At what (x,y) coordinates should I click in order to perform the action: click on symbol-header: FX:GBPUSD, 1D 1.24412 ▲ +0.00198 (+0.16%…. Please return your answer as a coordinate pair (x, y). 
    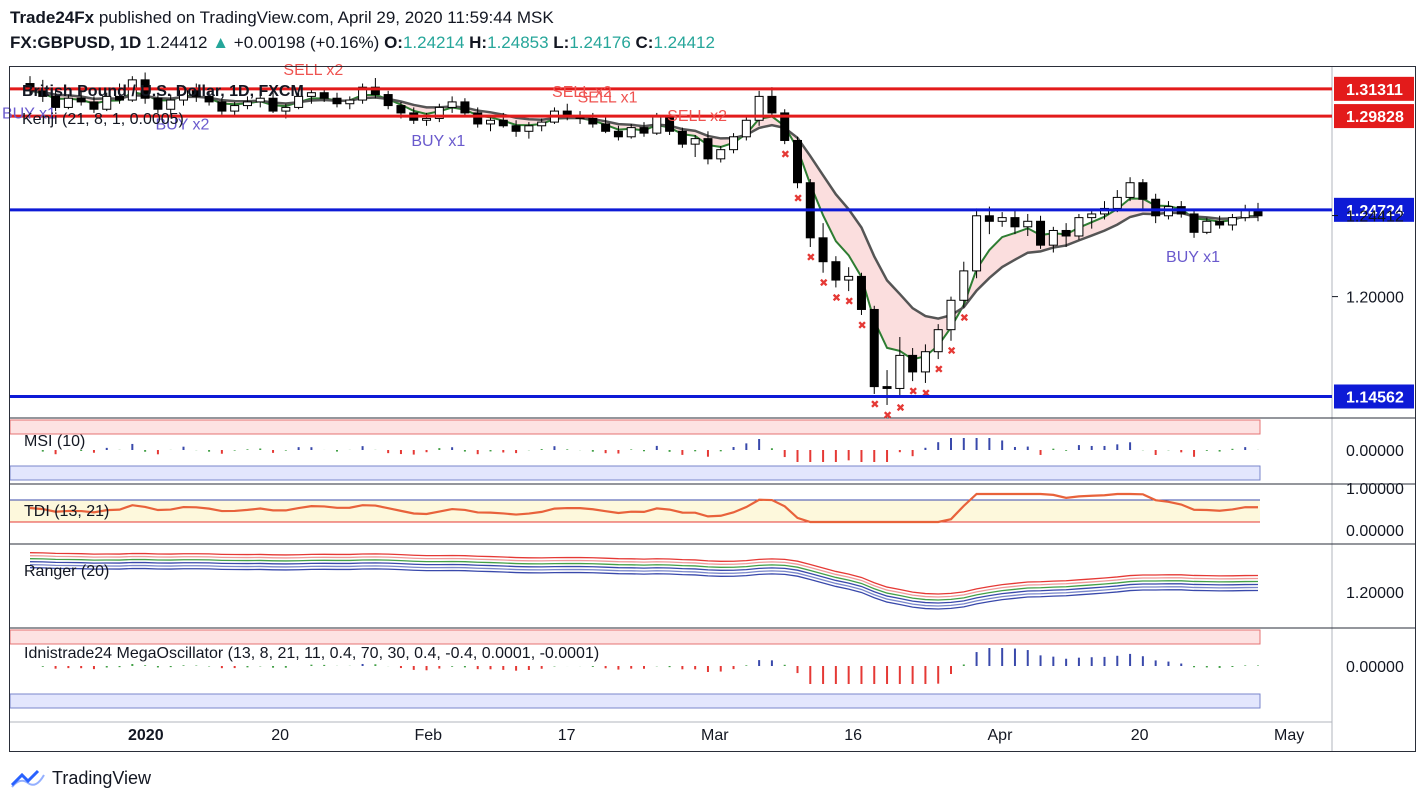
    Looking at the image, I should click on (362, 43).